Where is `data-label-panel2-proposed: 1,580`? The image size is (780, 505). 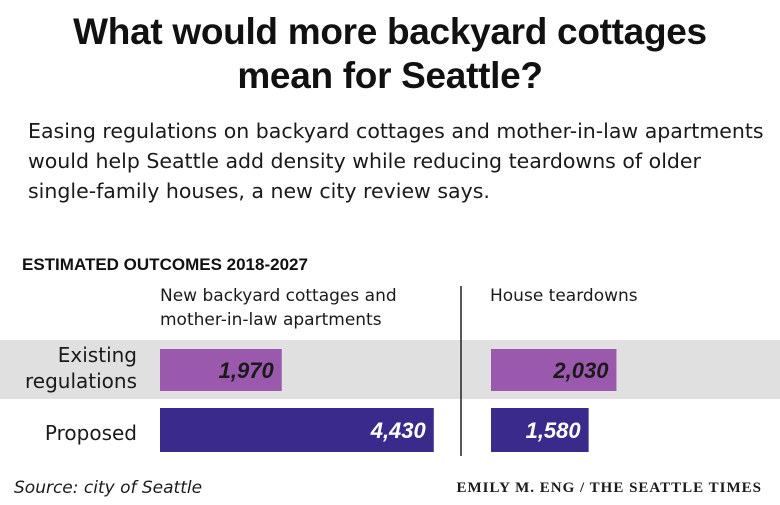 data-label-panel2-proposed: 1,580 is located at coordinates (554, 430).